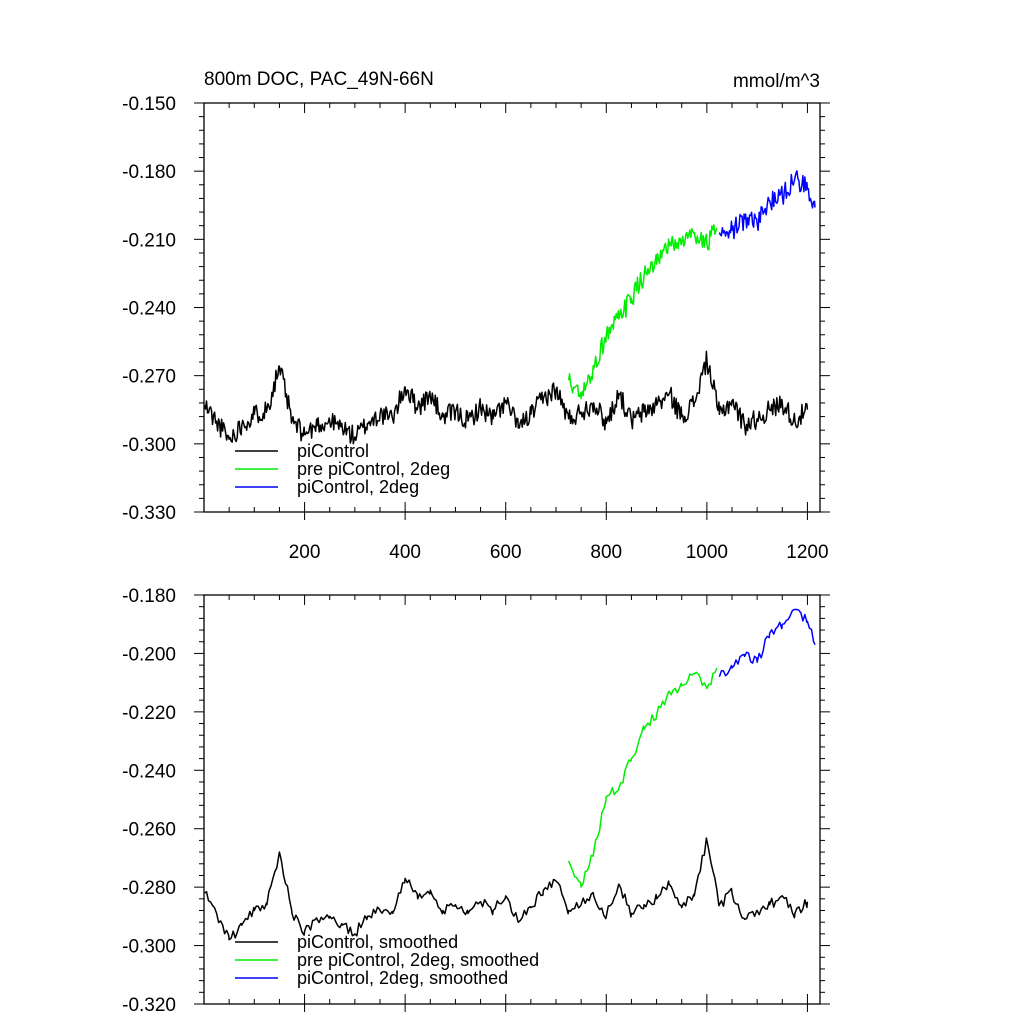  What do you see at coordinates (559, 552) in the screenshot?
I see `x-tick-labels: 200 400 600 800 1000 1200` at bounding box center [559, 552].